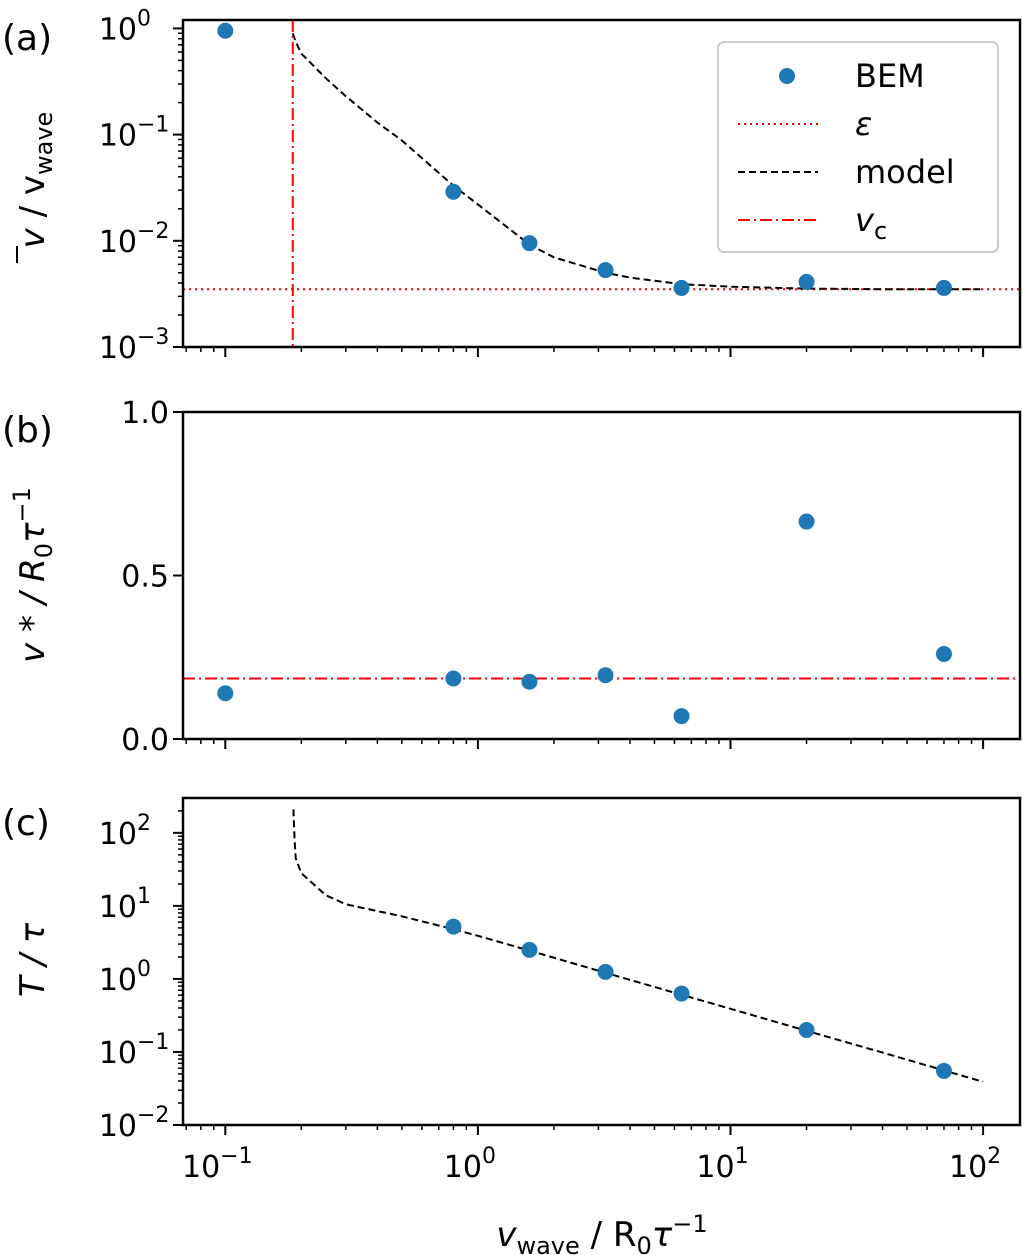 The image size is (1023, 1255). What do you see at coordinates (26, 823) in the screenshot?
I see `panel-label-c: (c)` at bounding box center [26, 823].